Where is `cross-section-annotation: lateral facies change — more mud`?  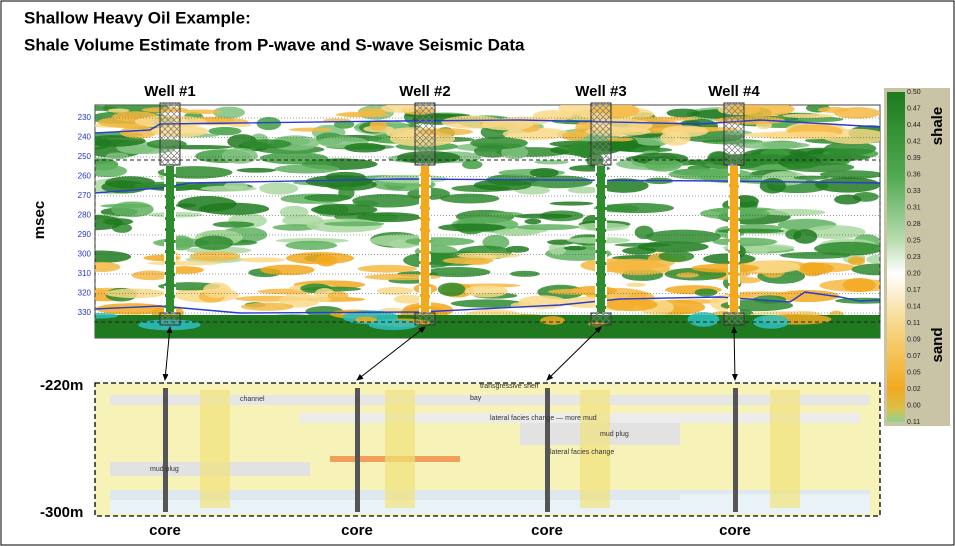 cross-section-annotation: lateral facies change — more mud is located at coordinates (543, 418).